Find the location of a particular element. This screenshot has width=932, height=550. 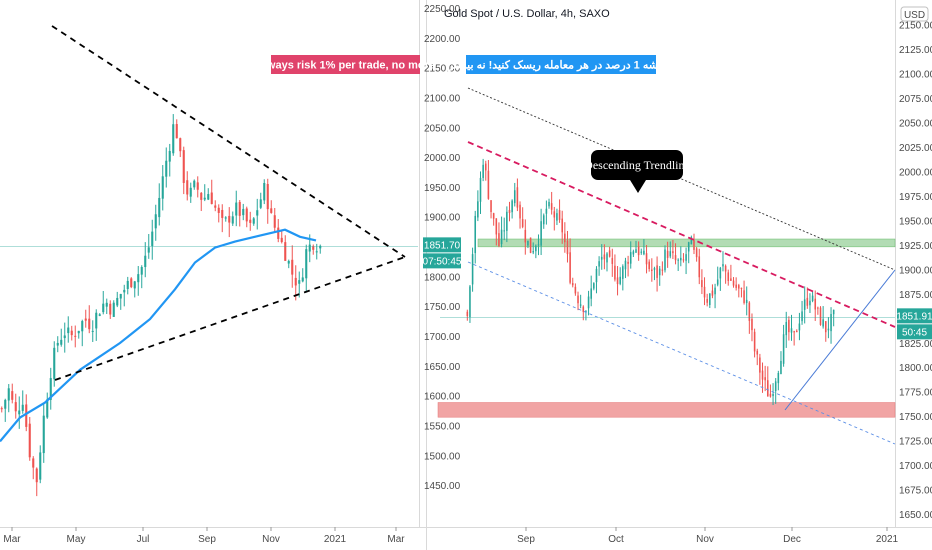

right-price-tick: 2025.00 is located at coordinates (915, 148).